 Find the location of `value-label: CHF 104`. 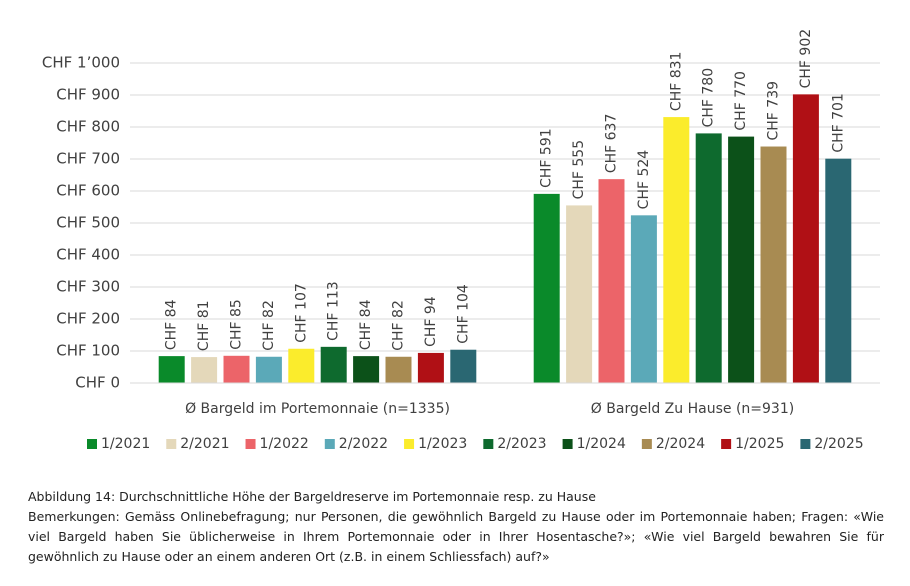

value-label: CHF 104 is located at coordinates (463, 314).